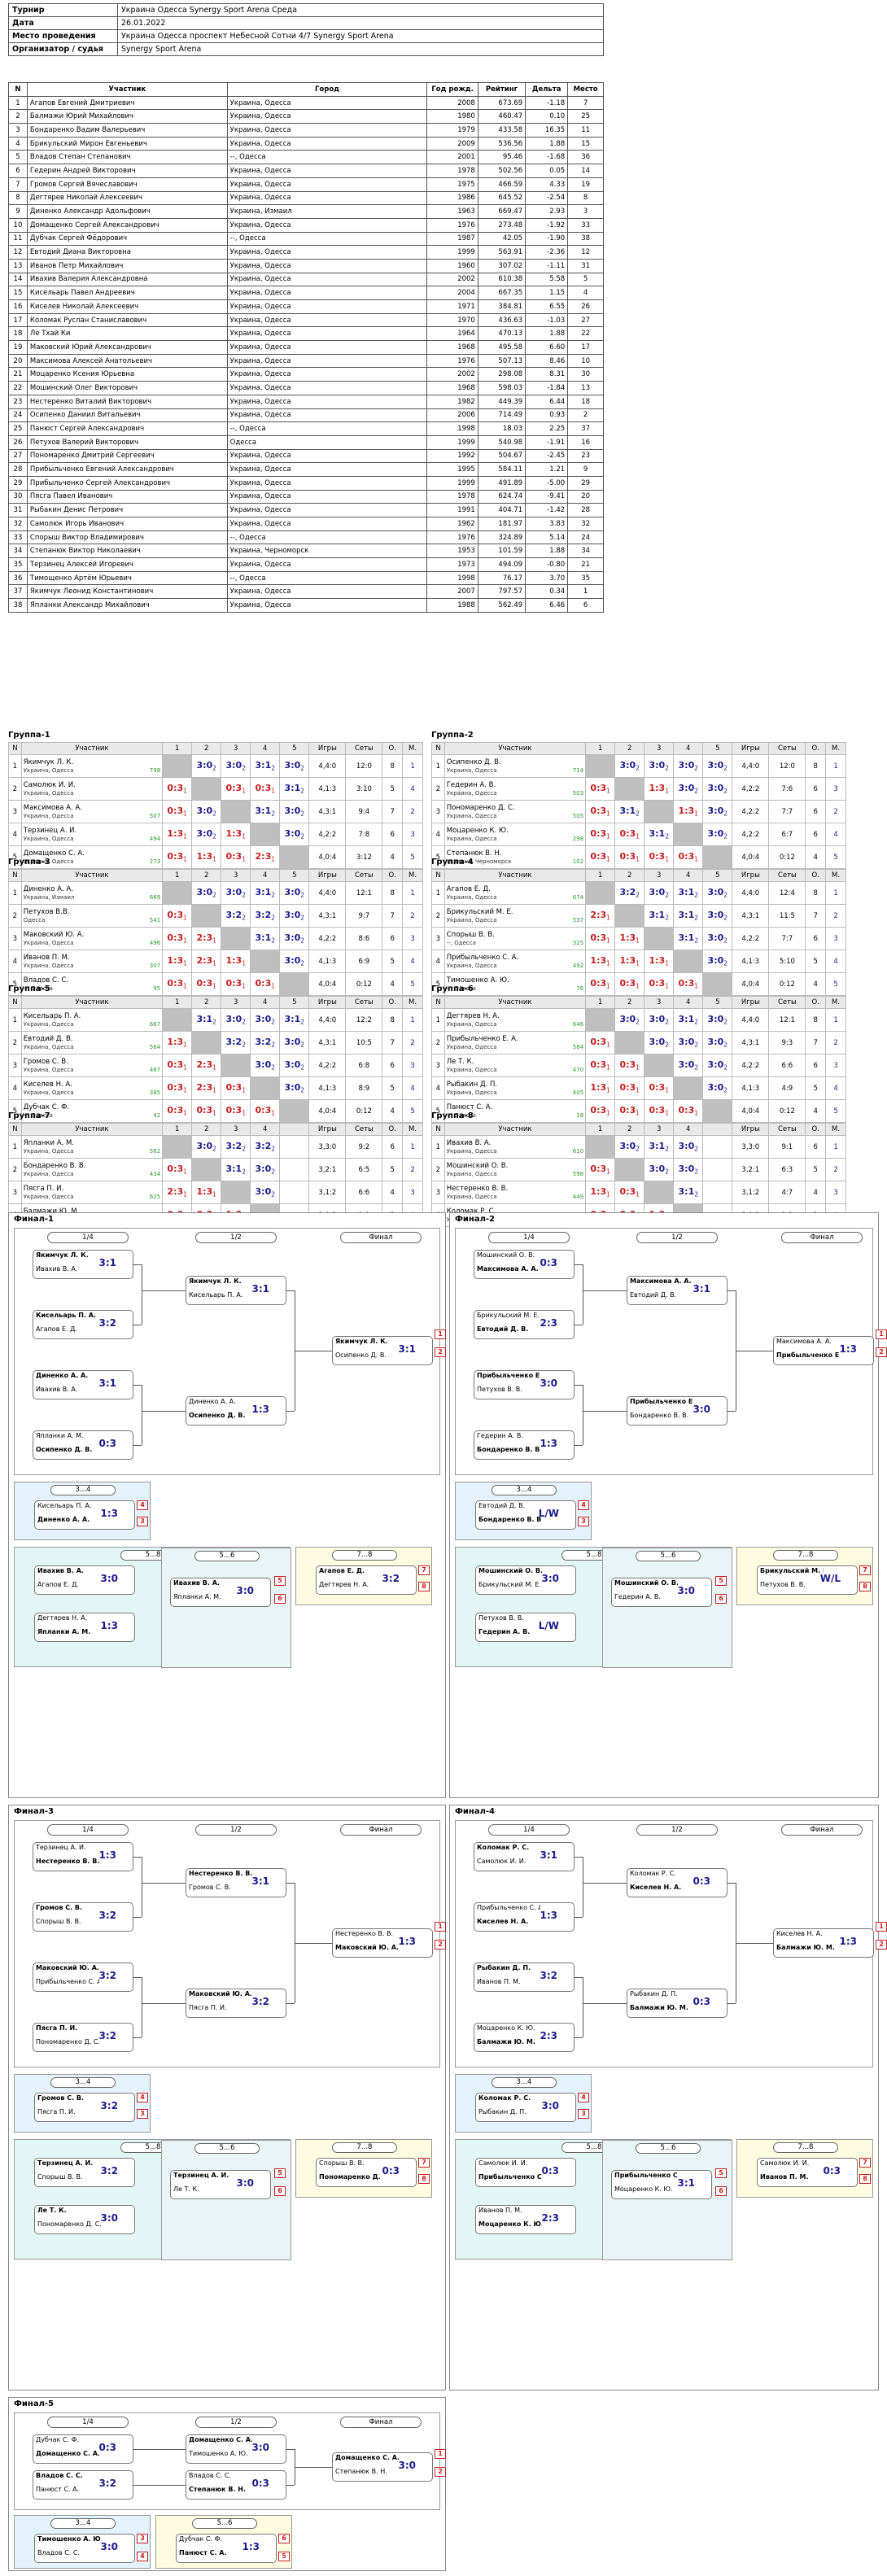  What do you see at coordinates (69, 1634) in the screenshot?
I see `match-player-bottom: Япланки А. М.` at bounding box center [69, 1634].